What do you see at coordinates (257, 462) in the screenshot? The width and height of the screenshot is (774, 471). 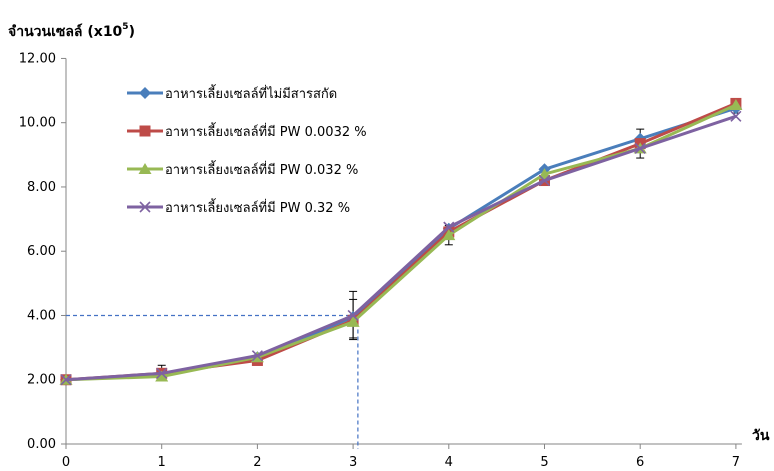 I see `x-tick-label: 2` at bounding box center [257, 462].